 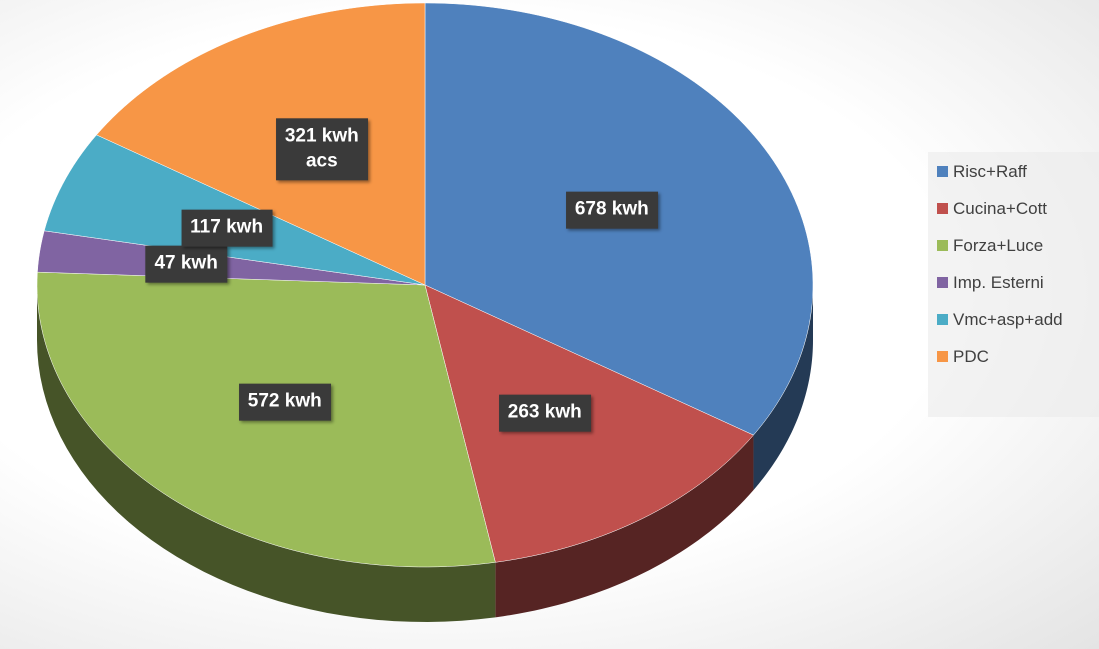 What do you see at coordinates (1000, 208) in the screenshot?
I see `legend-label: Cucina+Cott` at bounding box center [1000, 208].